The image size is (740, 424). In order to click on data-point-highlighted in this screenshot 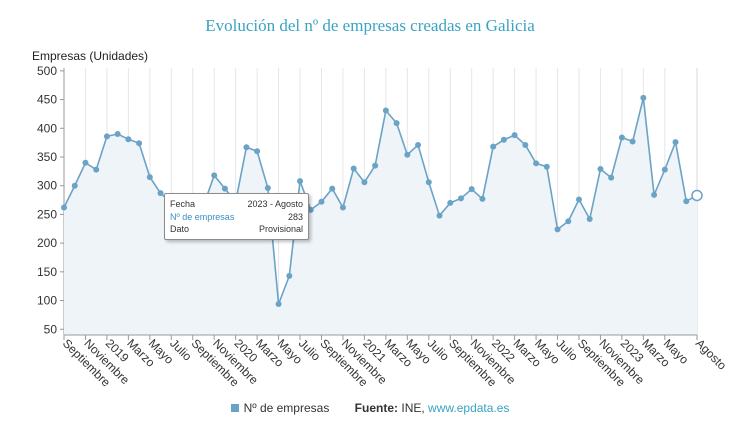, I will do `click(697, 195)`.